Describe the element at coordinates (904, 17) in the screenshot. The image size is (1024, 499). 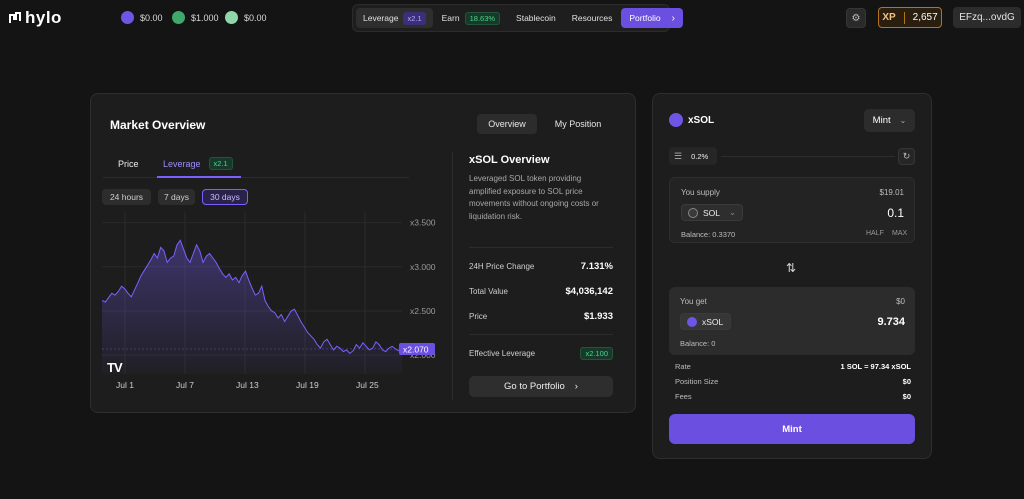
I see `xp-divider` at that location.